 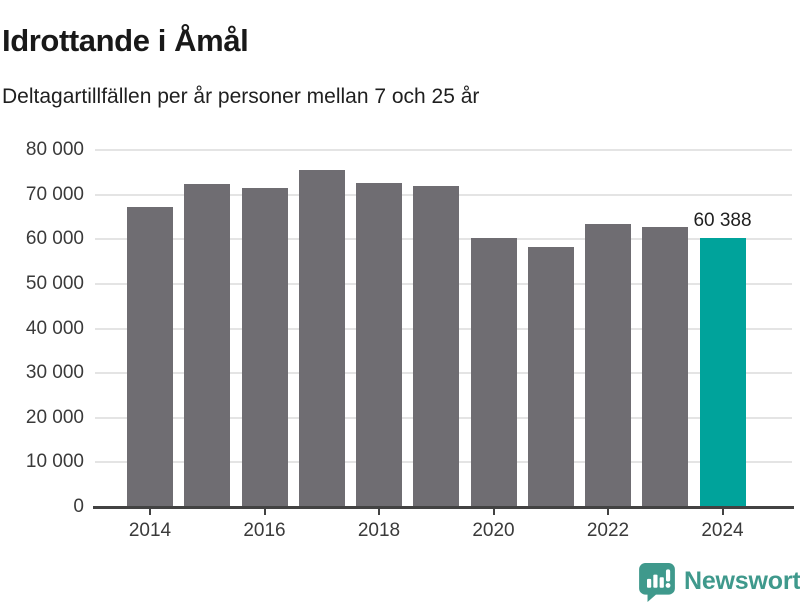 What do you see at coordinates (722, 220) in the screenshot?
I see `bar-value-label: 60 388` at bounding box center [722, 220].